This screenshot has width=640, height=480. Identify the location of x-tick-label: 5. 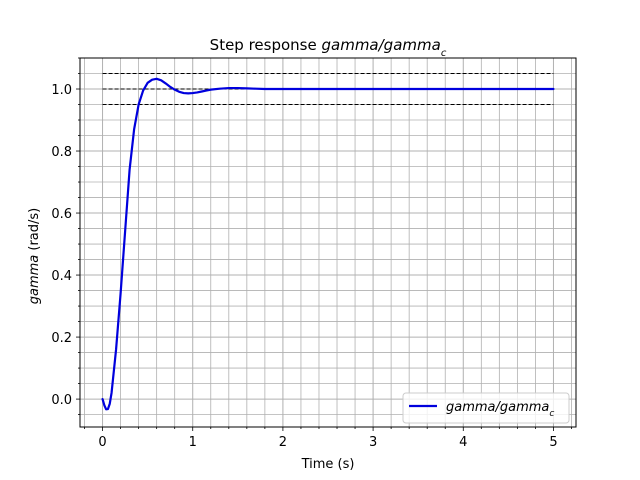
(553, 442).